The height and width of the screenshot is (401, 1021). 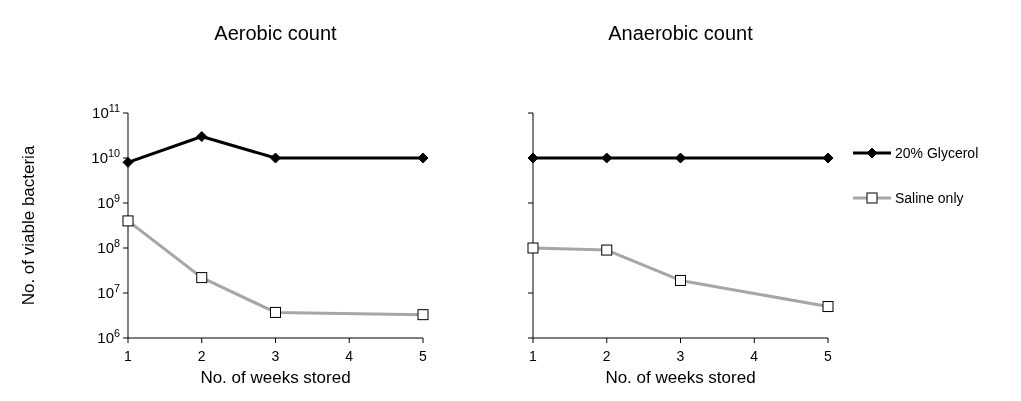 What do you see at coordinates (106, 111) in the screenshot?
I see `y-tick-label: 10$^{11}$` at bounding box center [106, 111].